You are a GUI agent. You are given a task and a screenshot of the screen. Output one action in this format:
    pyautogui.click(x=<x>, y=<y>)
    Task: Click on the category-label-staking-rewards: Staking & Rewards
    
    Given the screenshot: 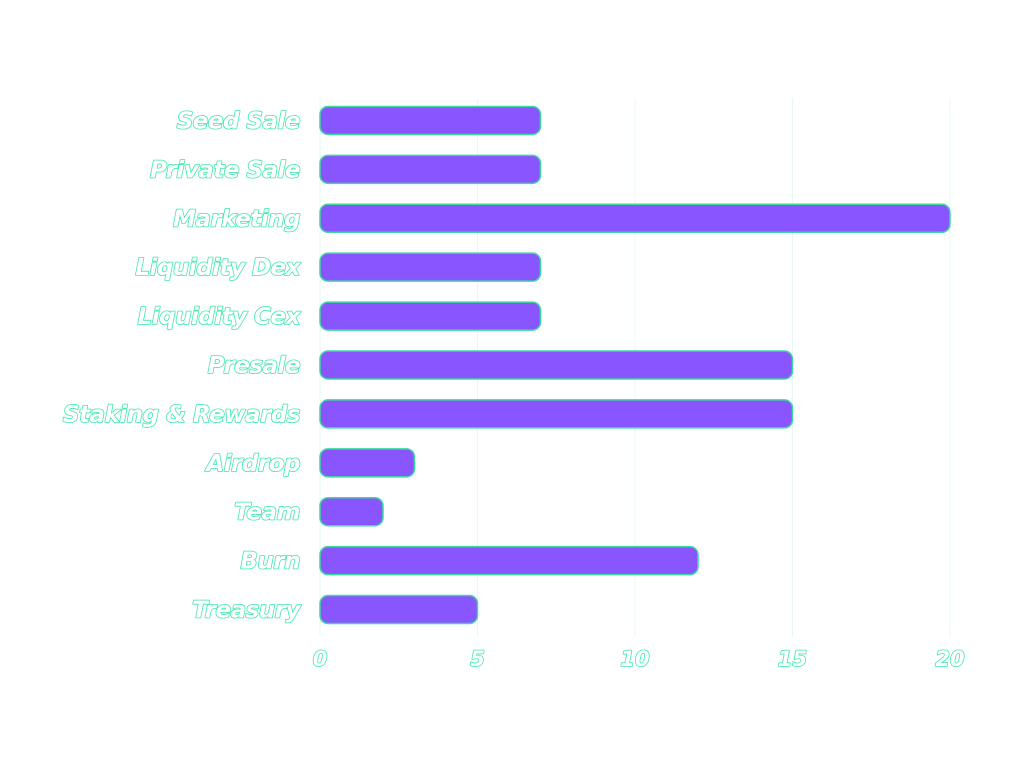 What is the action you would take?
    pyautogui.click(x=181, y=415)
    